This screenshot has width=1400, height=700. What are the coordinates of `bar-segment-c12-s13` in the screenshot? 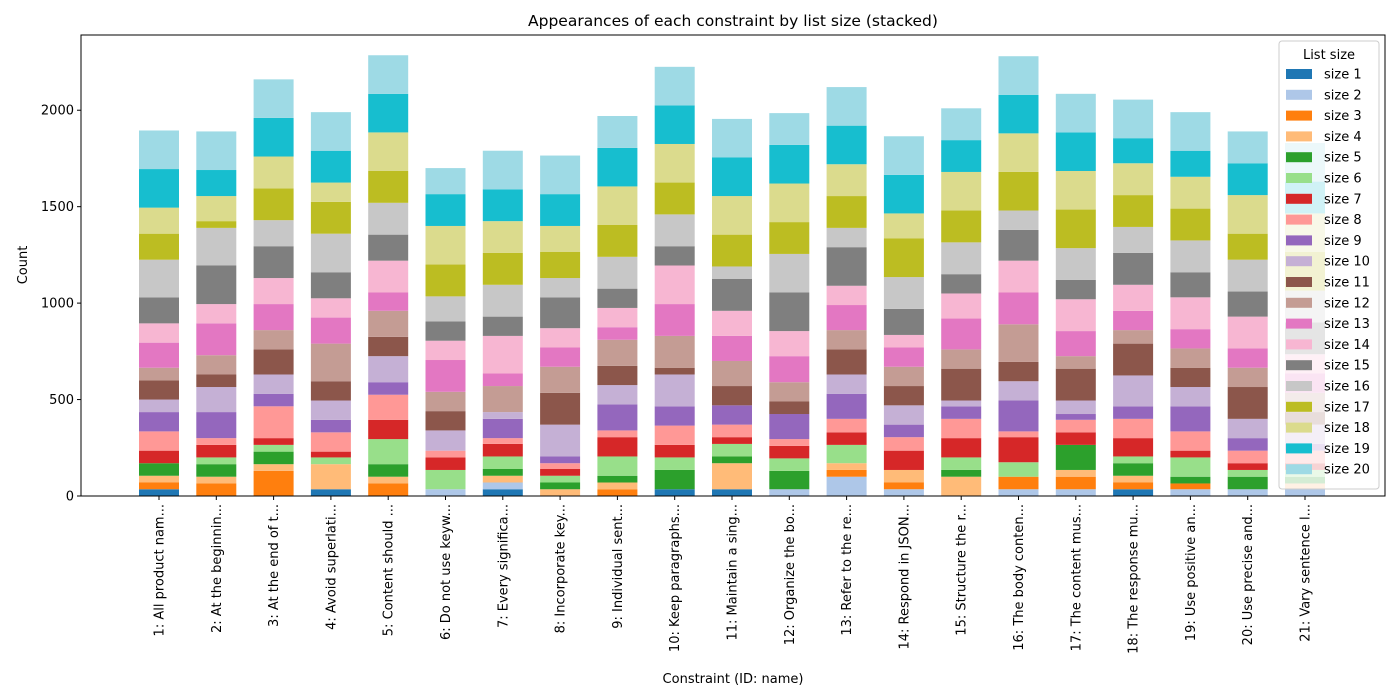 It's located at (789, 369).